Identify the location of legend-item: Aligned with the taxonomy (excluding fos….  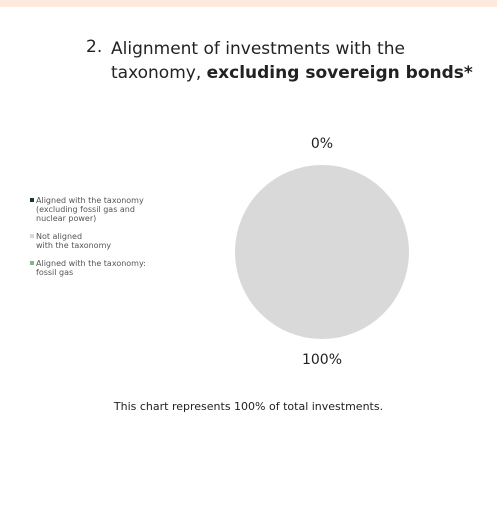
(110, 209).